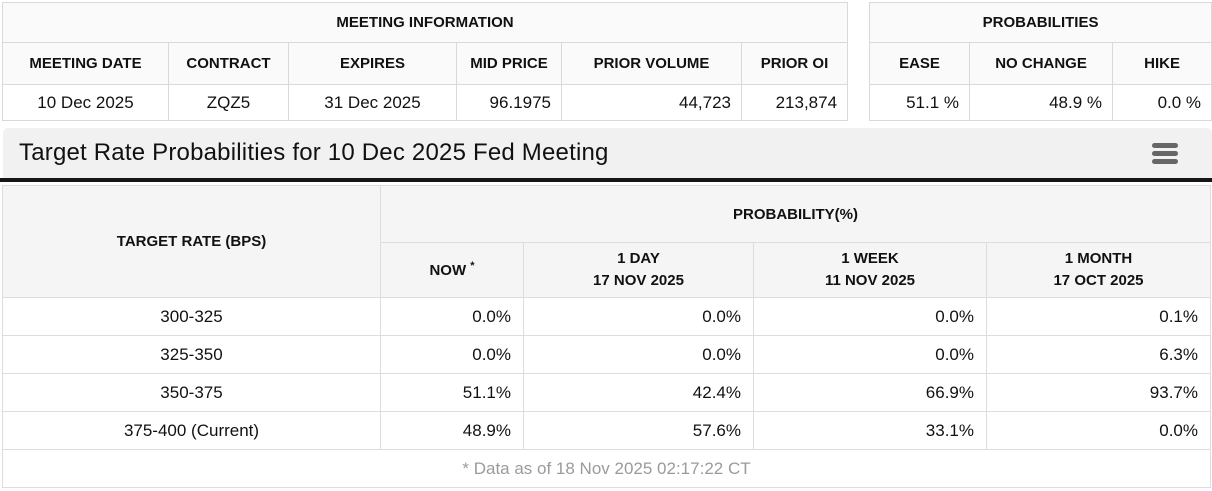 This screenshot has width=1212, height=491. I want to click on expires-value: 31 Dec 2025, so click(372, 102).